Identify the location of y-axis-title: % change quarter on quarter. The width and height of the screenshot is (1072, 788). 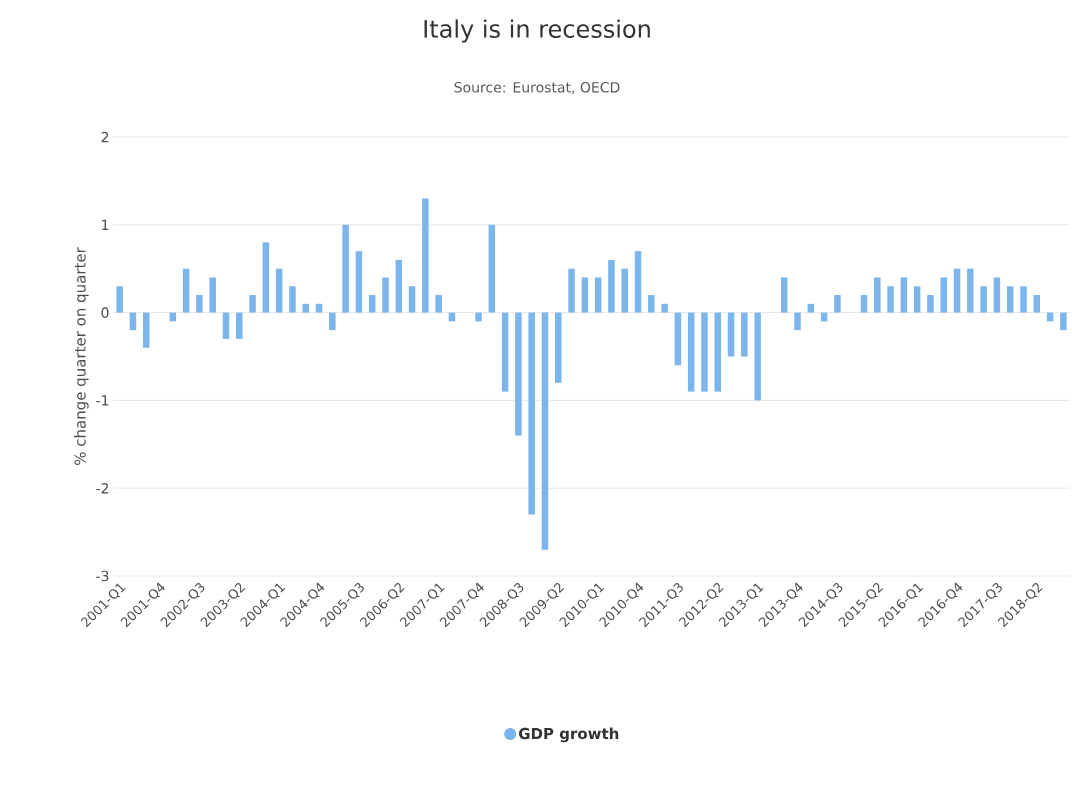
(81, 356).